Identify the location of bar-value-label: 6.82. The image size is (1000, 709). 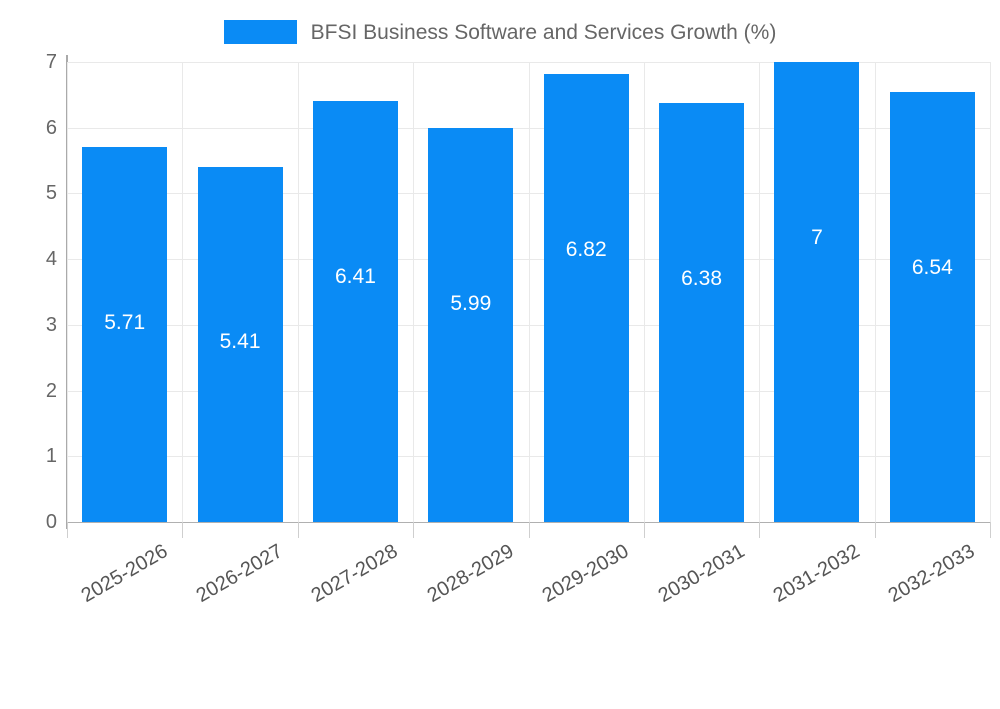
(586, 249).